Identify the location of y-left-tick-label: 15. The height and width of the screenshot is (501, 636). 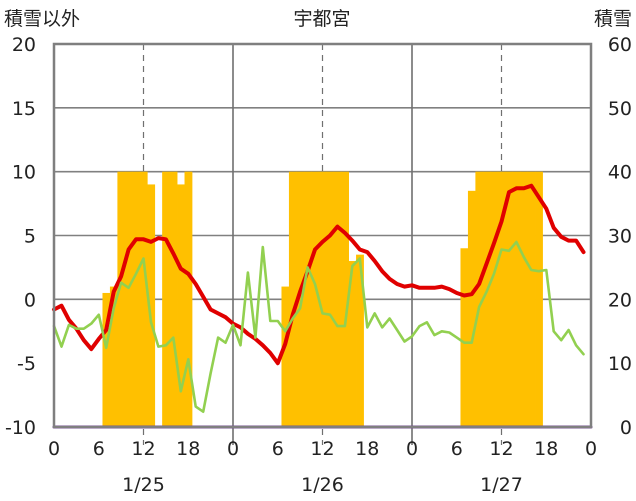
(24, 109).